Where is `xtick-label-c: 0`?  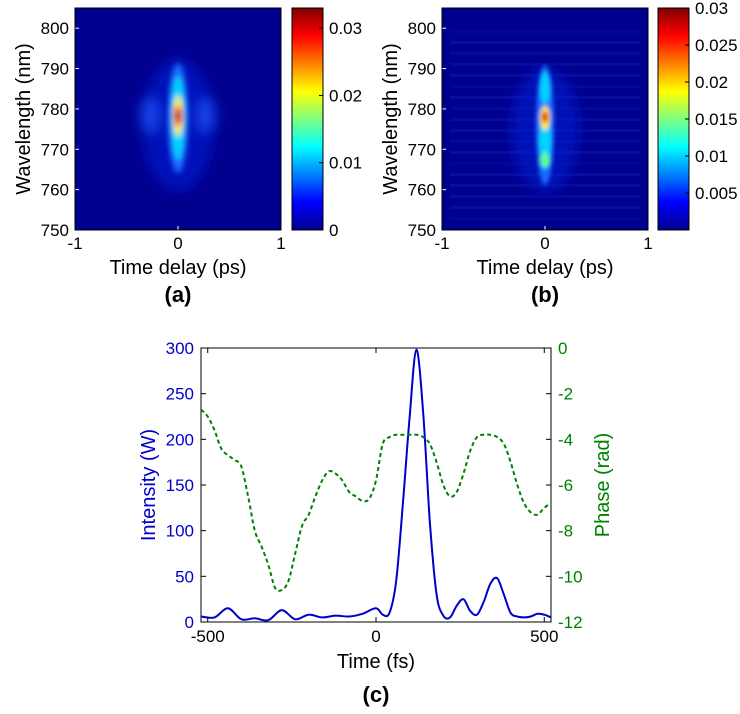
xtick-label-c: 0 is located at coordinates (375, 636).